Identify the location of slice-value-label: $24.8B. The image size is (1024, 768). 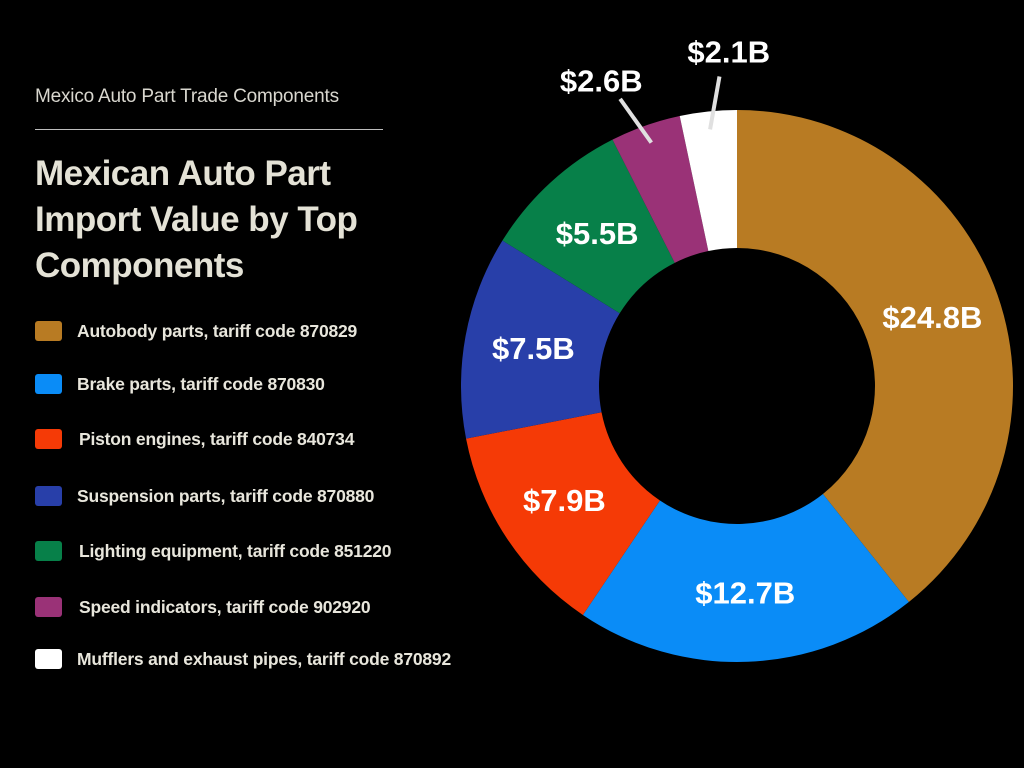
(932, 317).